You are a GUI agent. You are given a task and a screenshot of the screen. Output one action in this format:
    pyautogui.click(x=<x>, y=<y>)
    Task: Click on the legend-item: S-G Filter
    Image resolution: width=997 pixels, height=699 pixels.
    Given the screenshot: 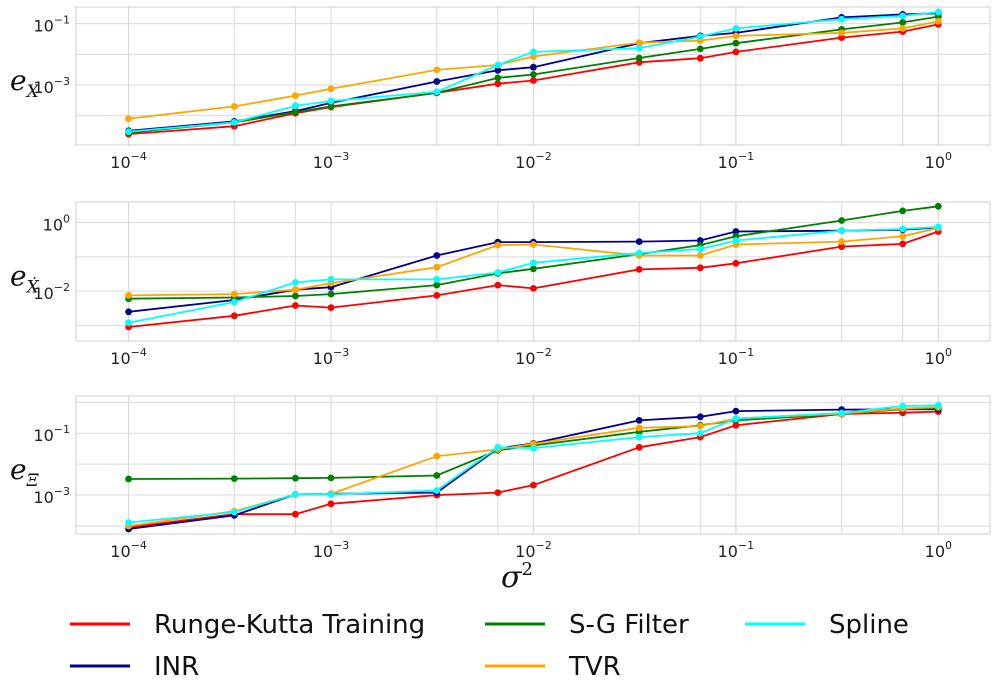 What is the action you would take?
    pyautogui.click(x=587, y=625)
    